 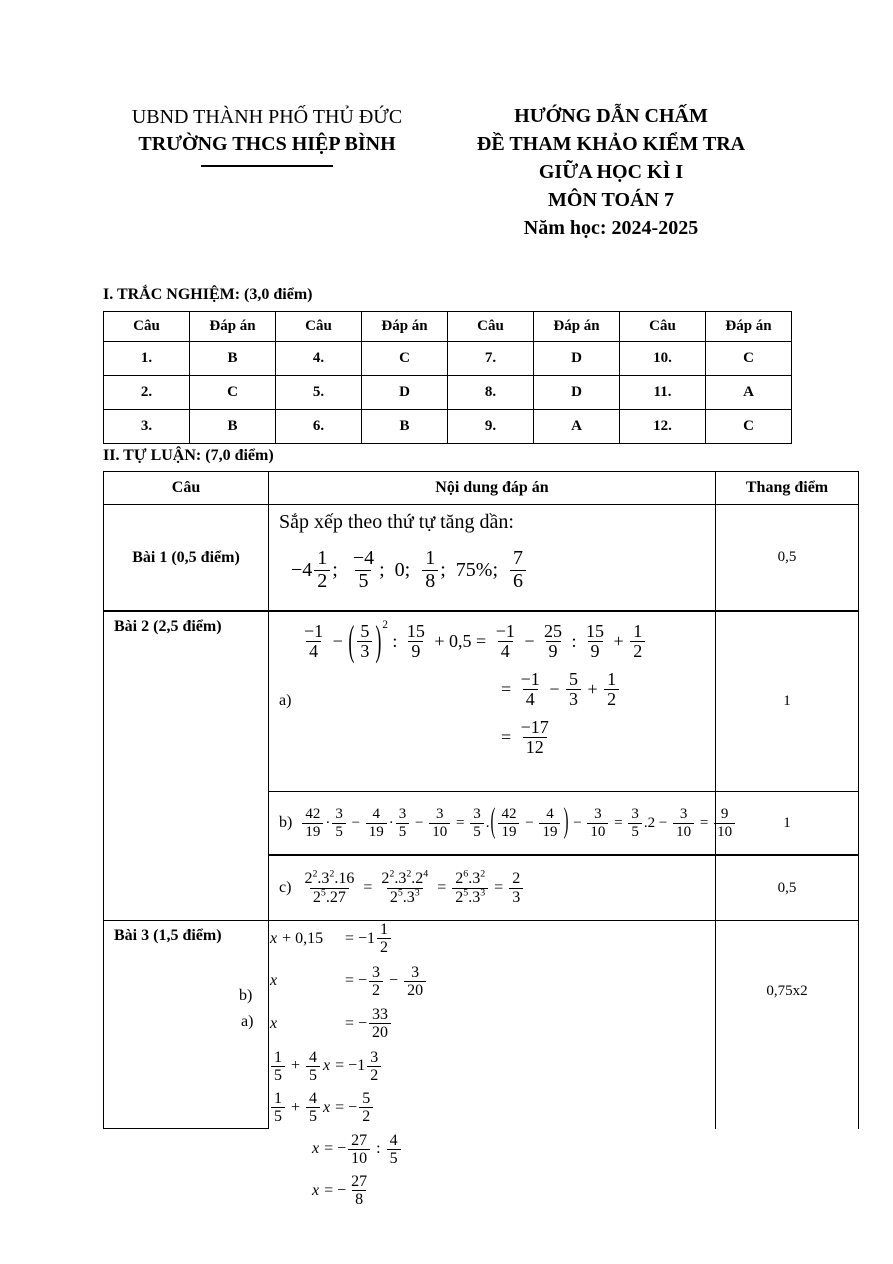 I want to click on essay-header-thangdiem: Thang điểm, so click(x=787, y=488).